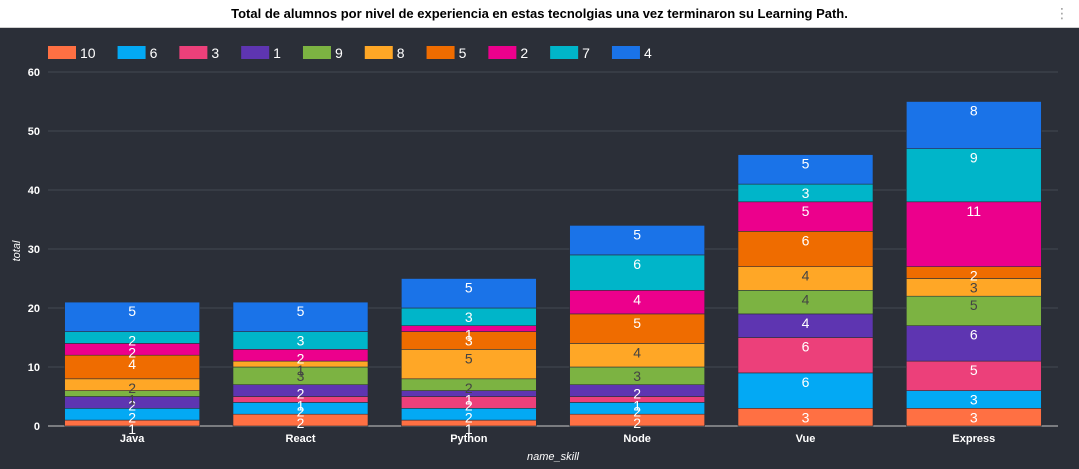  What do you see at coordinates (34, 309) in the screenshot?
I see `y-tick-label: 20` at bounding box center [34, 309].